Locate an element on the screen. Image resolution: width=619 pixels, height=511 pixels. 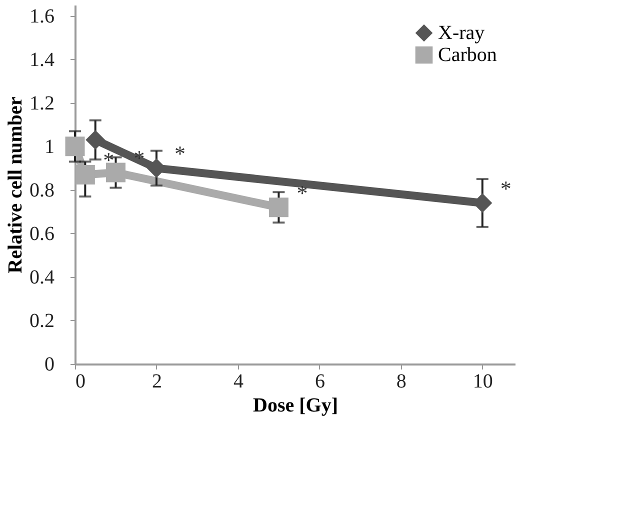
y-tick-label: 0.6 is located at coordinates (42, 233).